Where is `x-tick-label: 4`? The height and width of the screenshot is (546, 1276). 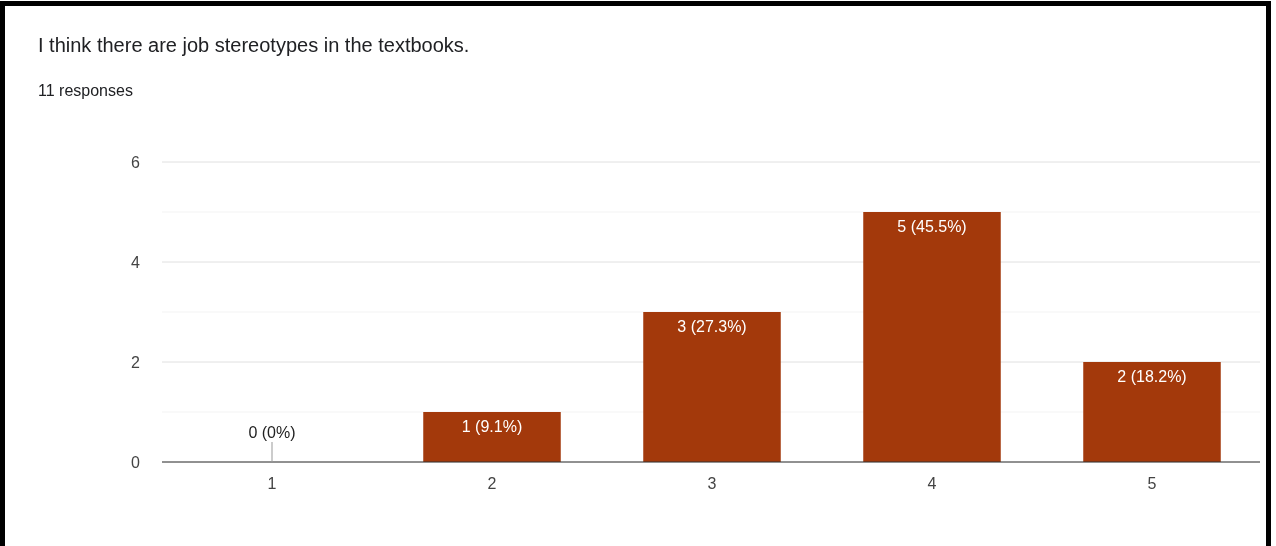 x-tick-label: 4 is located at coordinates (932, 484).